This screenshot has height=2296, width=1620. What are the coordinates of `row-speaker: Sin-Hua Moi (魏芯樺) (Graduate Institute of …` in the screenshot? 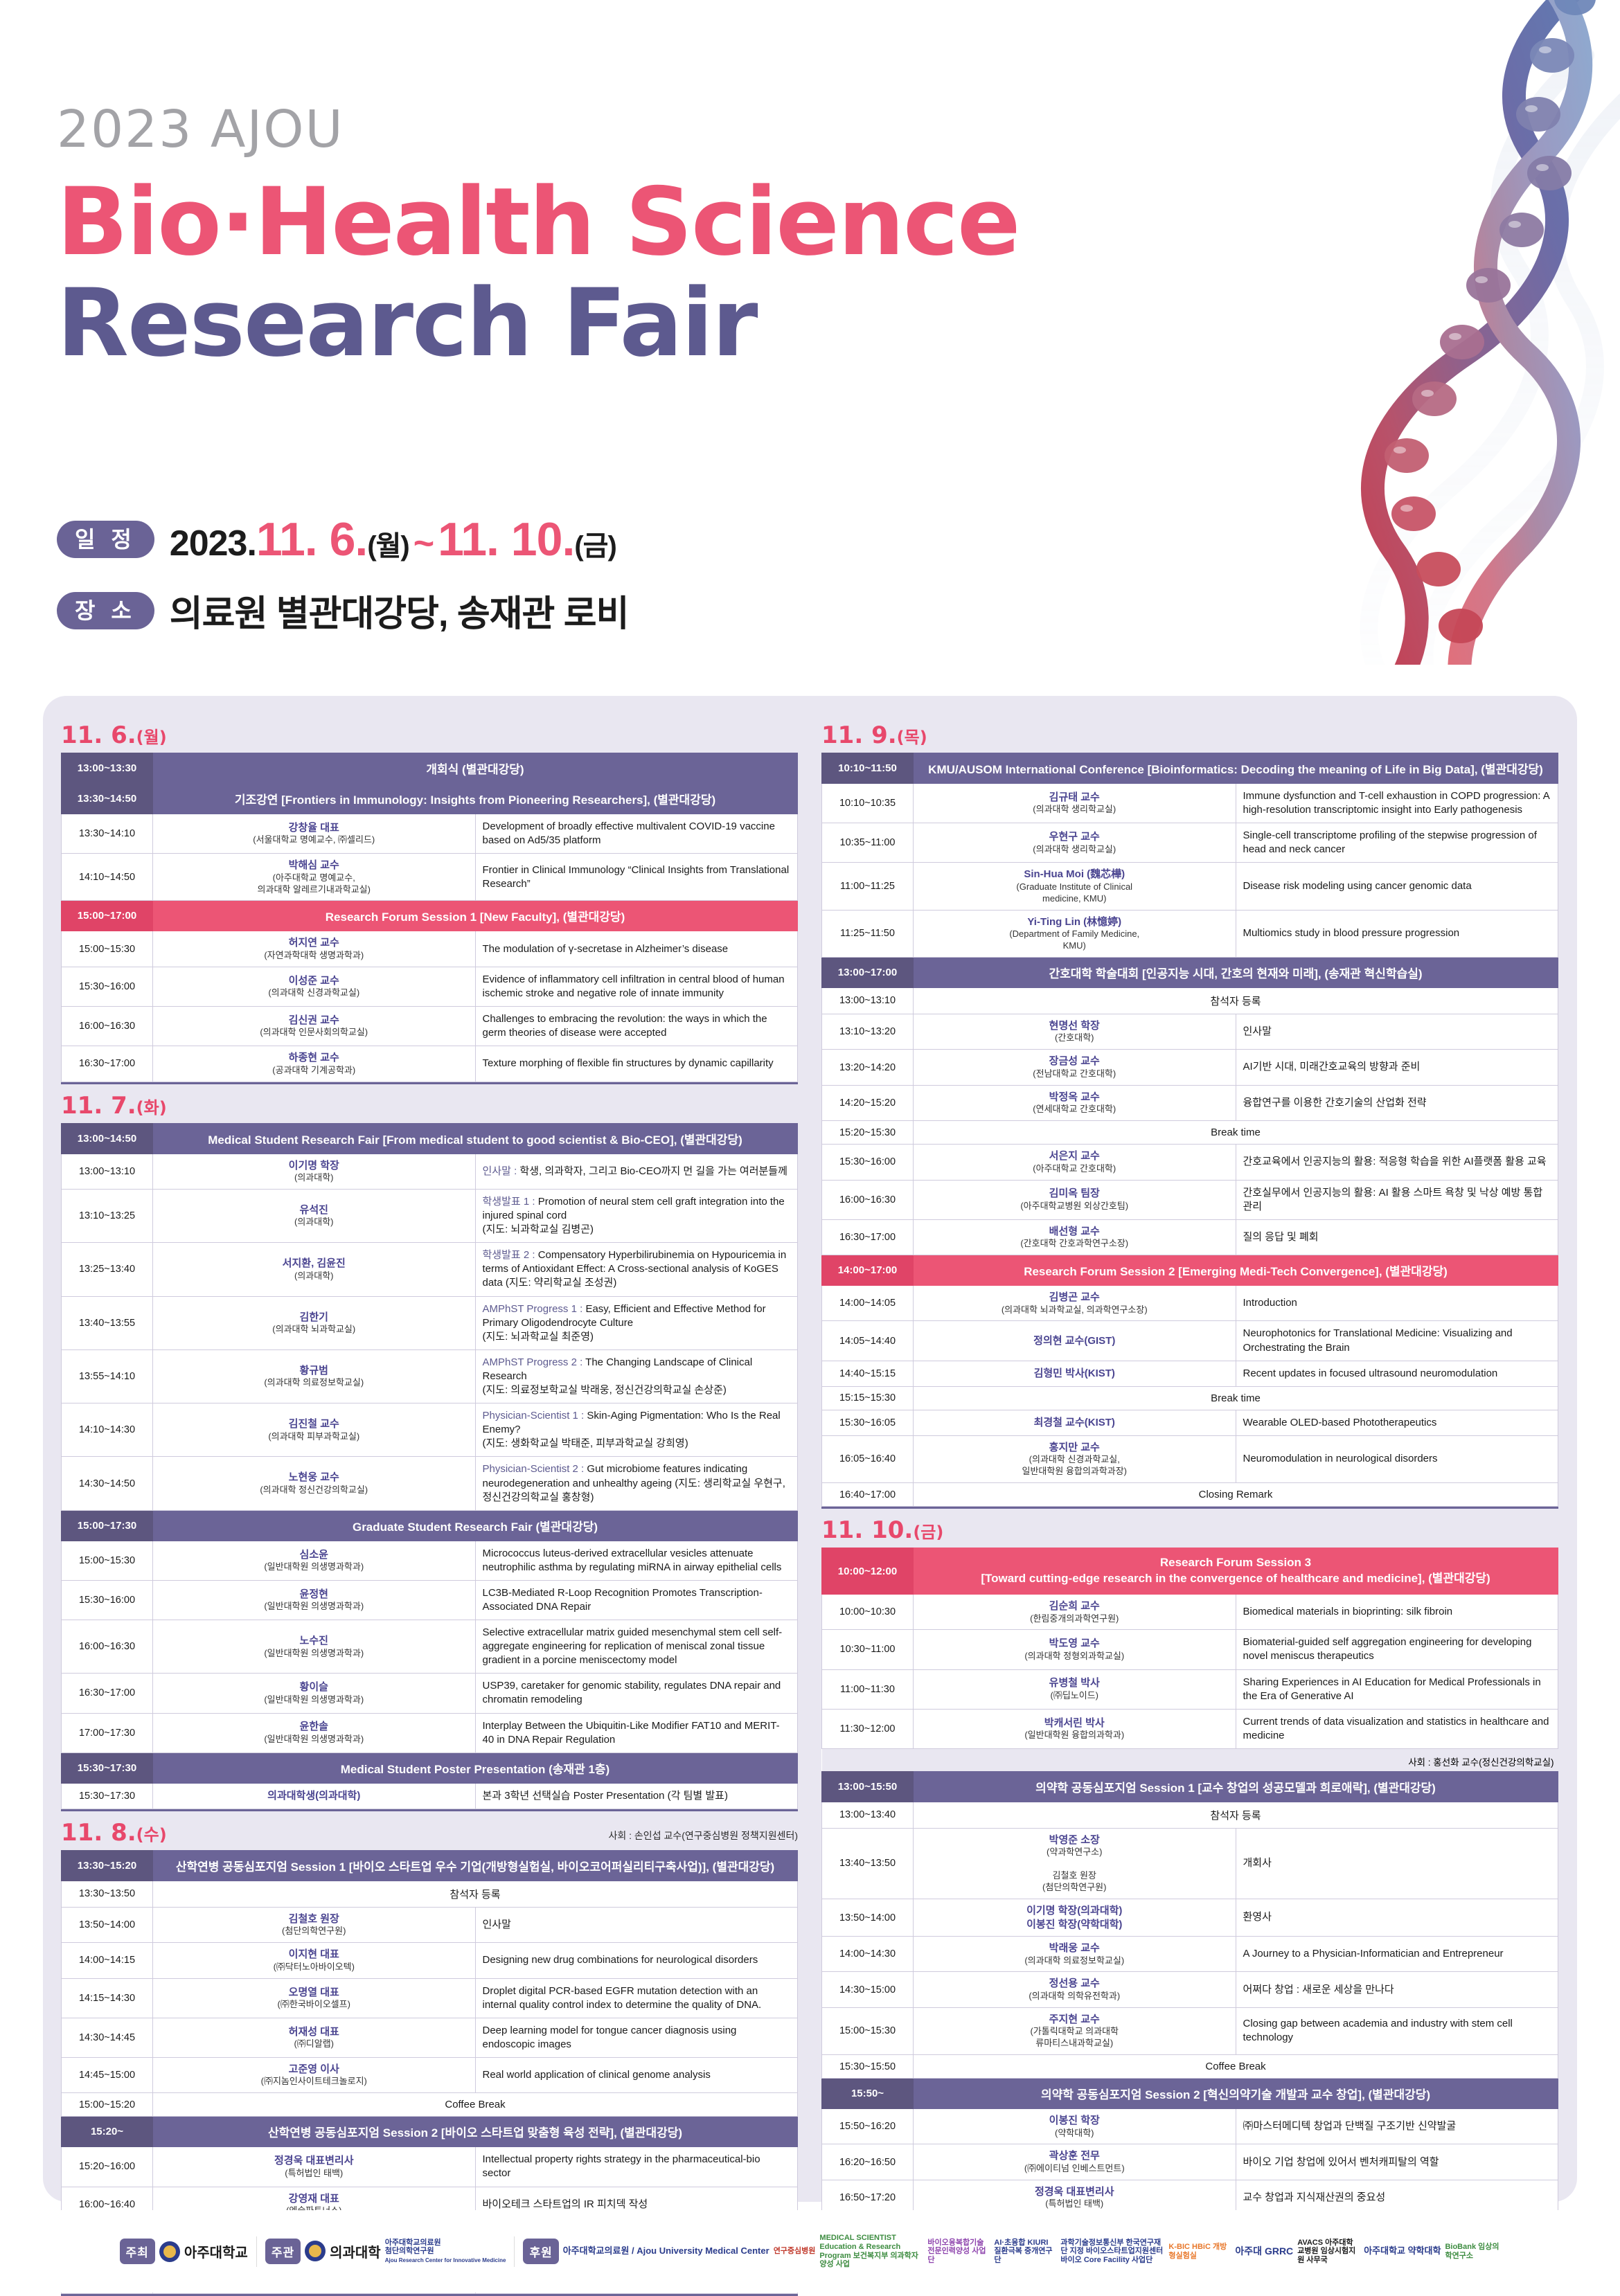 It's located at (1074, 887).